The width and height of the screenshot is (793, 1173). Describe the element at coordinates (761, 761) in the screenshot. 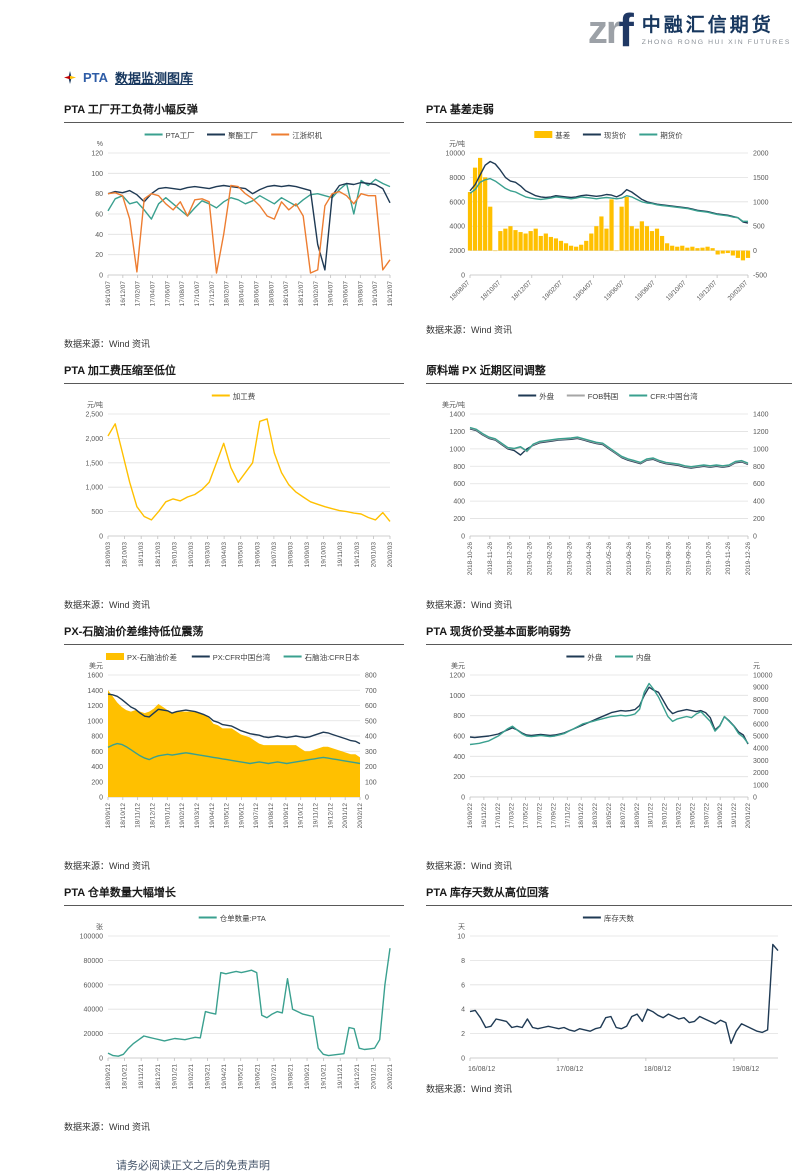

I see `svg-text: 3000` at that location.